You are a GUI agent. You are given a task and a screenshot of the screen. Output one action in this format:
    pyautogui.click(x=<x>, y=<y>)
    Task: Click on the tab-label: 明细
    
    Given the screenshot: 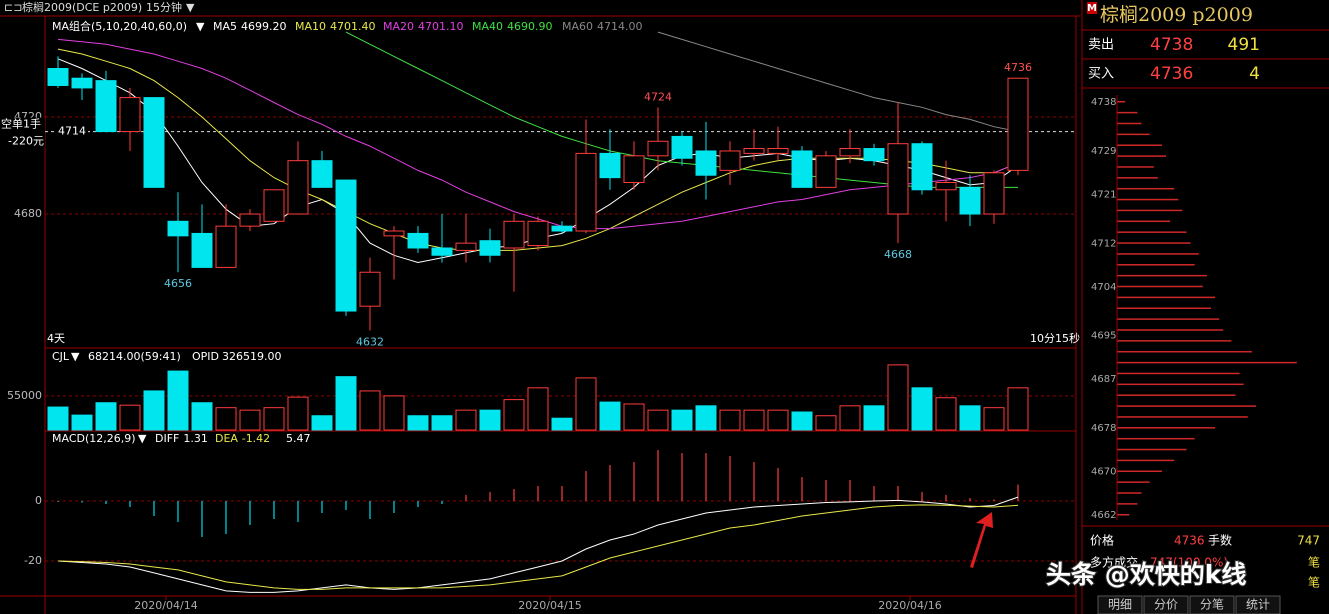 What is the action you would take?
    pyautogui.click(x=1120, y=605)
    